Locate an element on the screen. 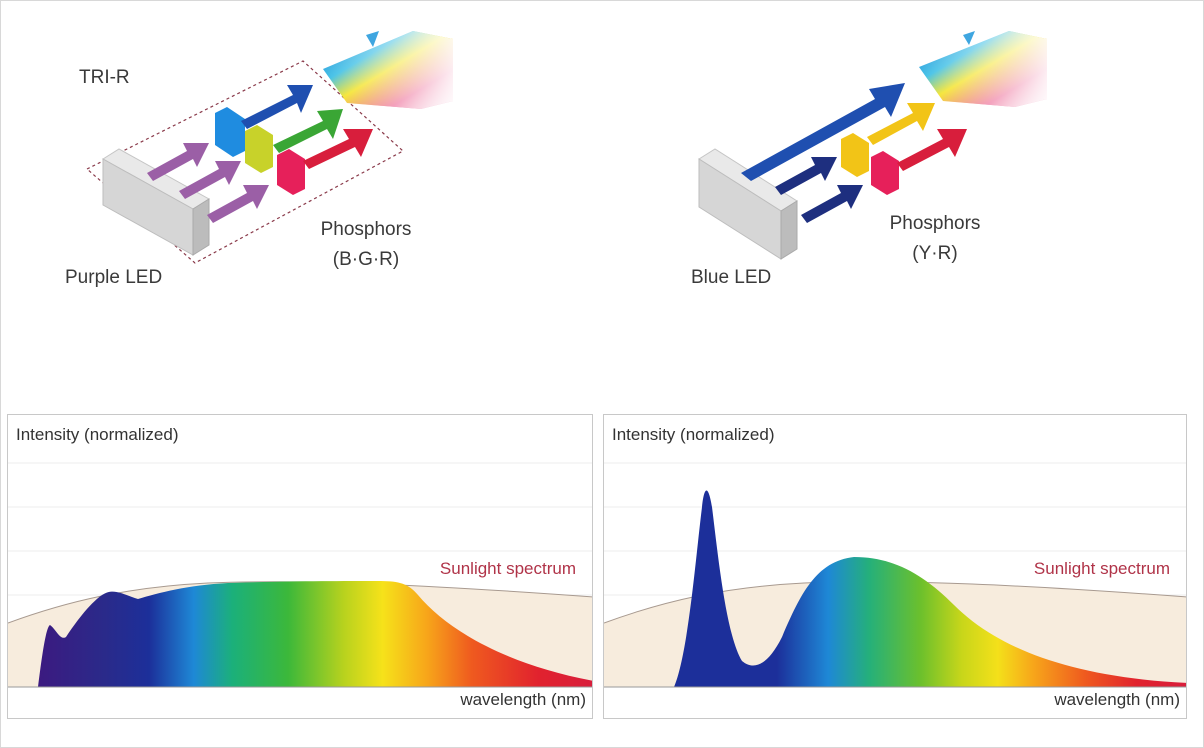  sunlight-label-right: Sunlight spectrum is located at coordinates (1101, 568).